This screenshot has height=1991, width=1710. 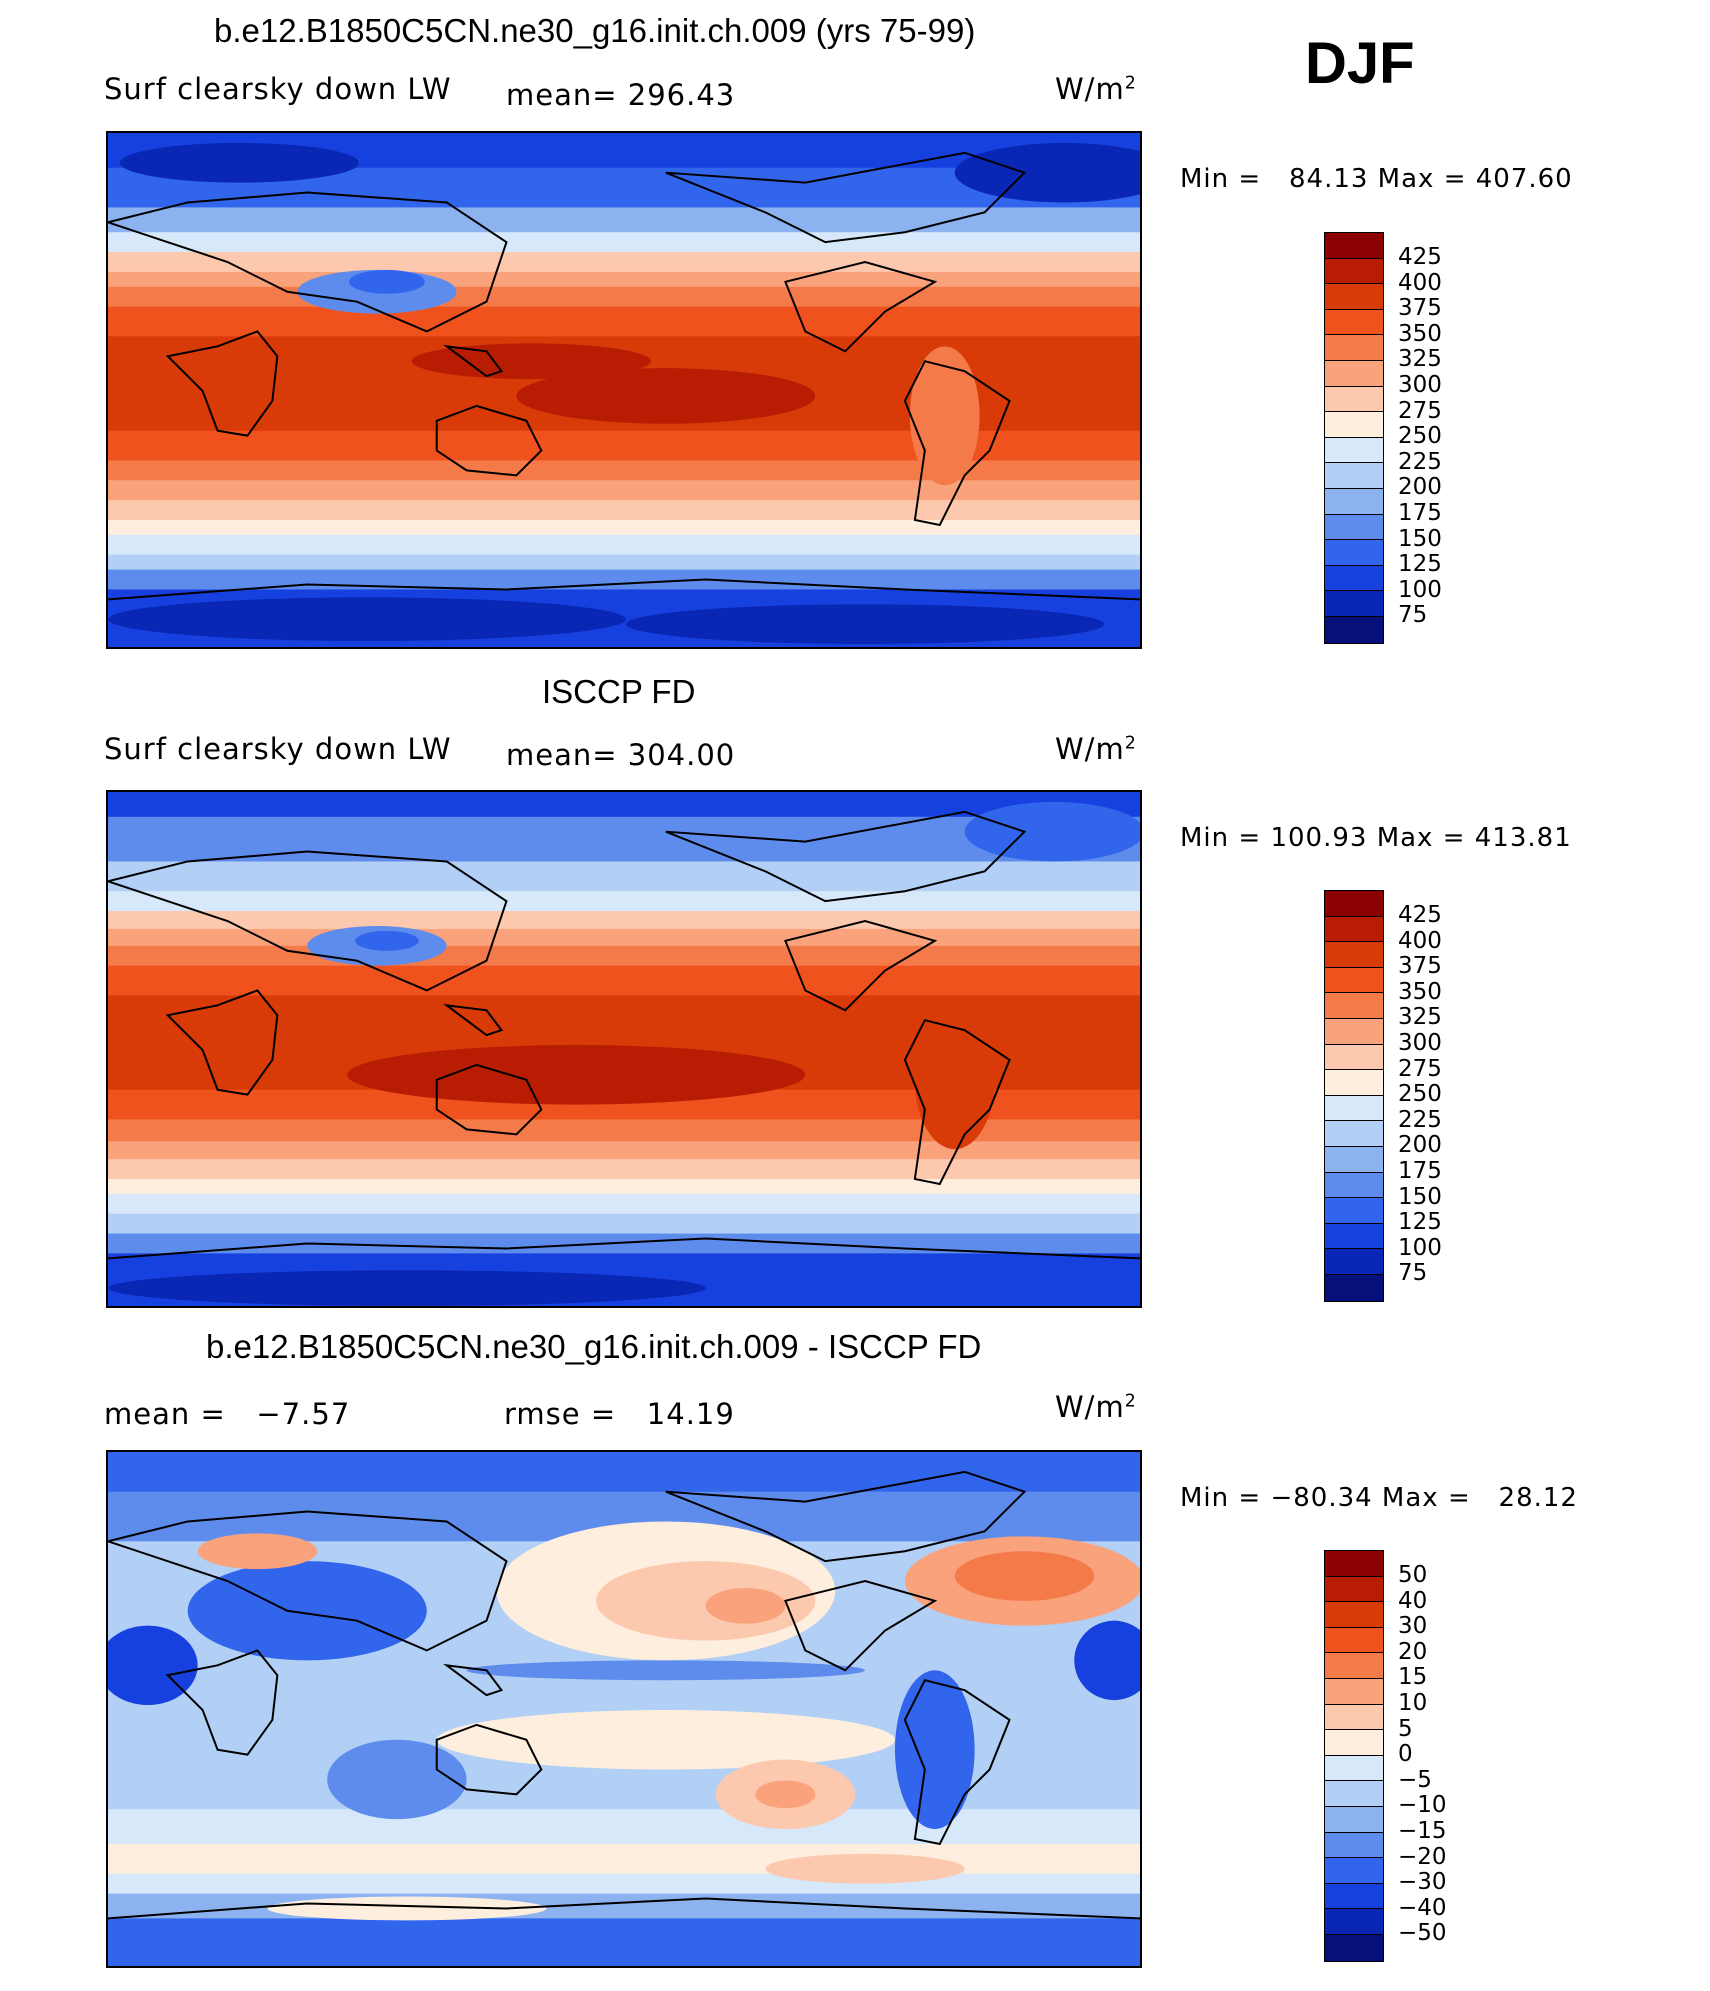 What do you see at coordinates (1376, 838) in the screenshot?
I see `panel2-minmax: Min = 100.93 Max = 413.81` at bounding box center [1376, 838].